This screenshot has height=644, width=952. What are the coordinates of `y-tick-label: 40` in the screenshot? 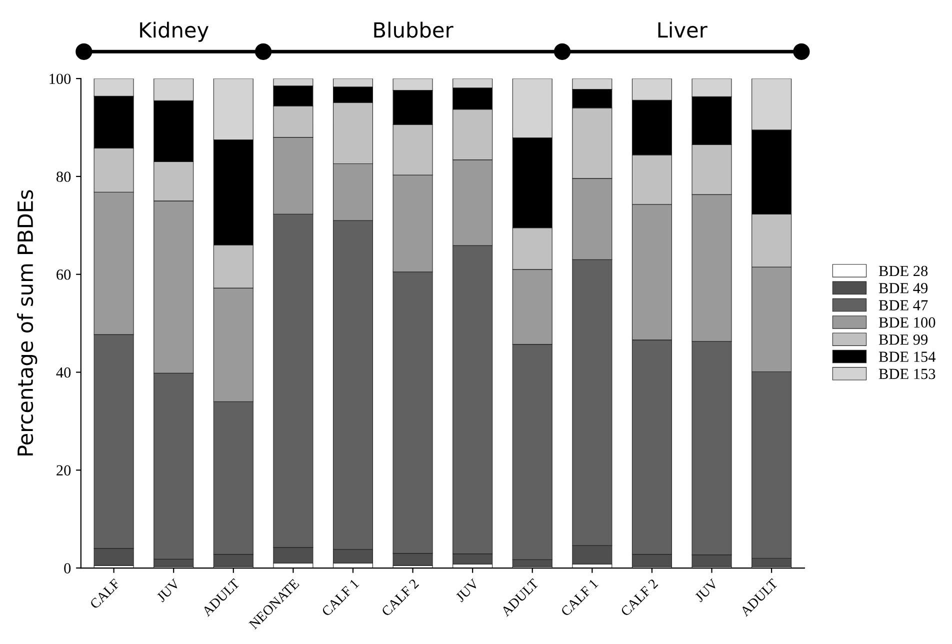 It's located at (63, 372).